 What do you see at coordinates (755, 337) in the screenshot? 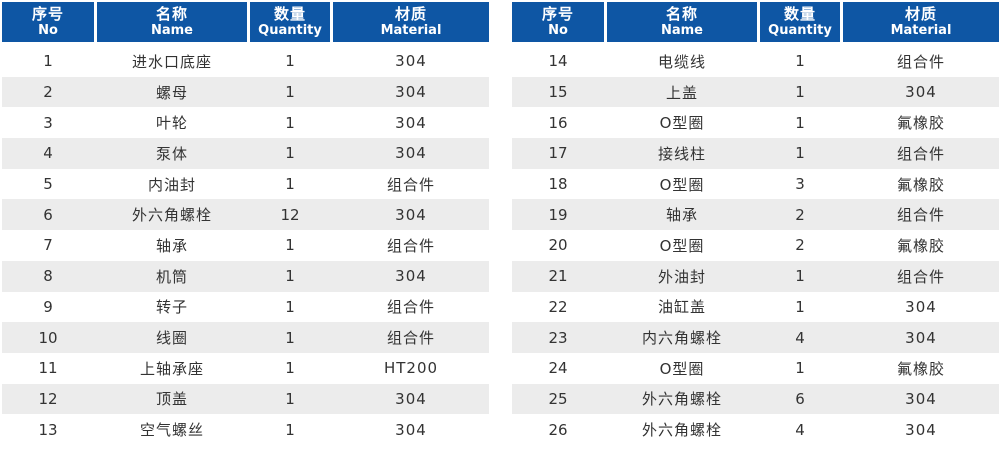
I see `table-row: 23 内六角螺栓 4 304` at bounding box center [755, 337].